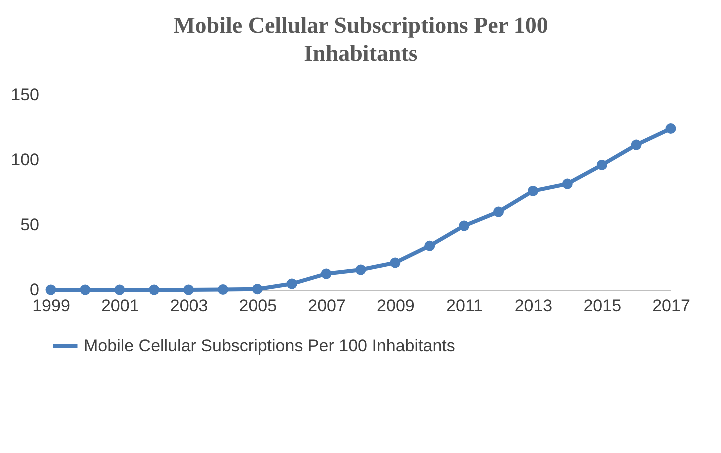  I want to click on x-tick-label: 2001, so click(120, 306).